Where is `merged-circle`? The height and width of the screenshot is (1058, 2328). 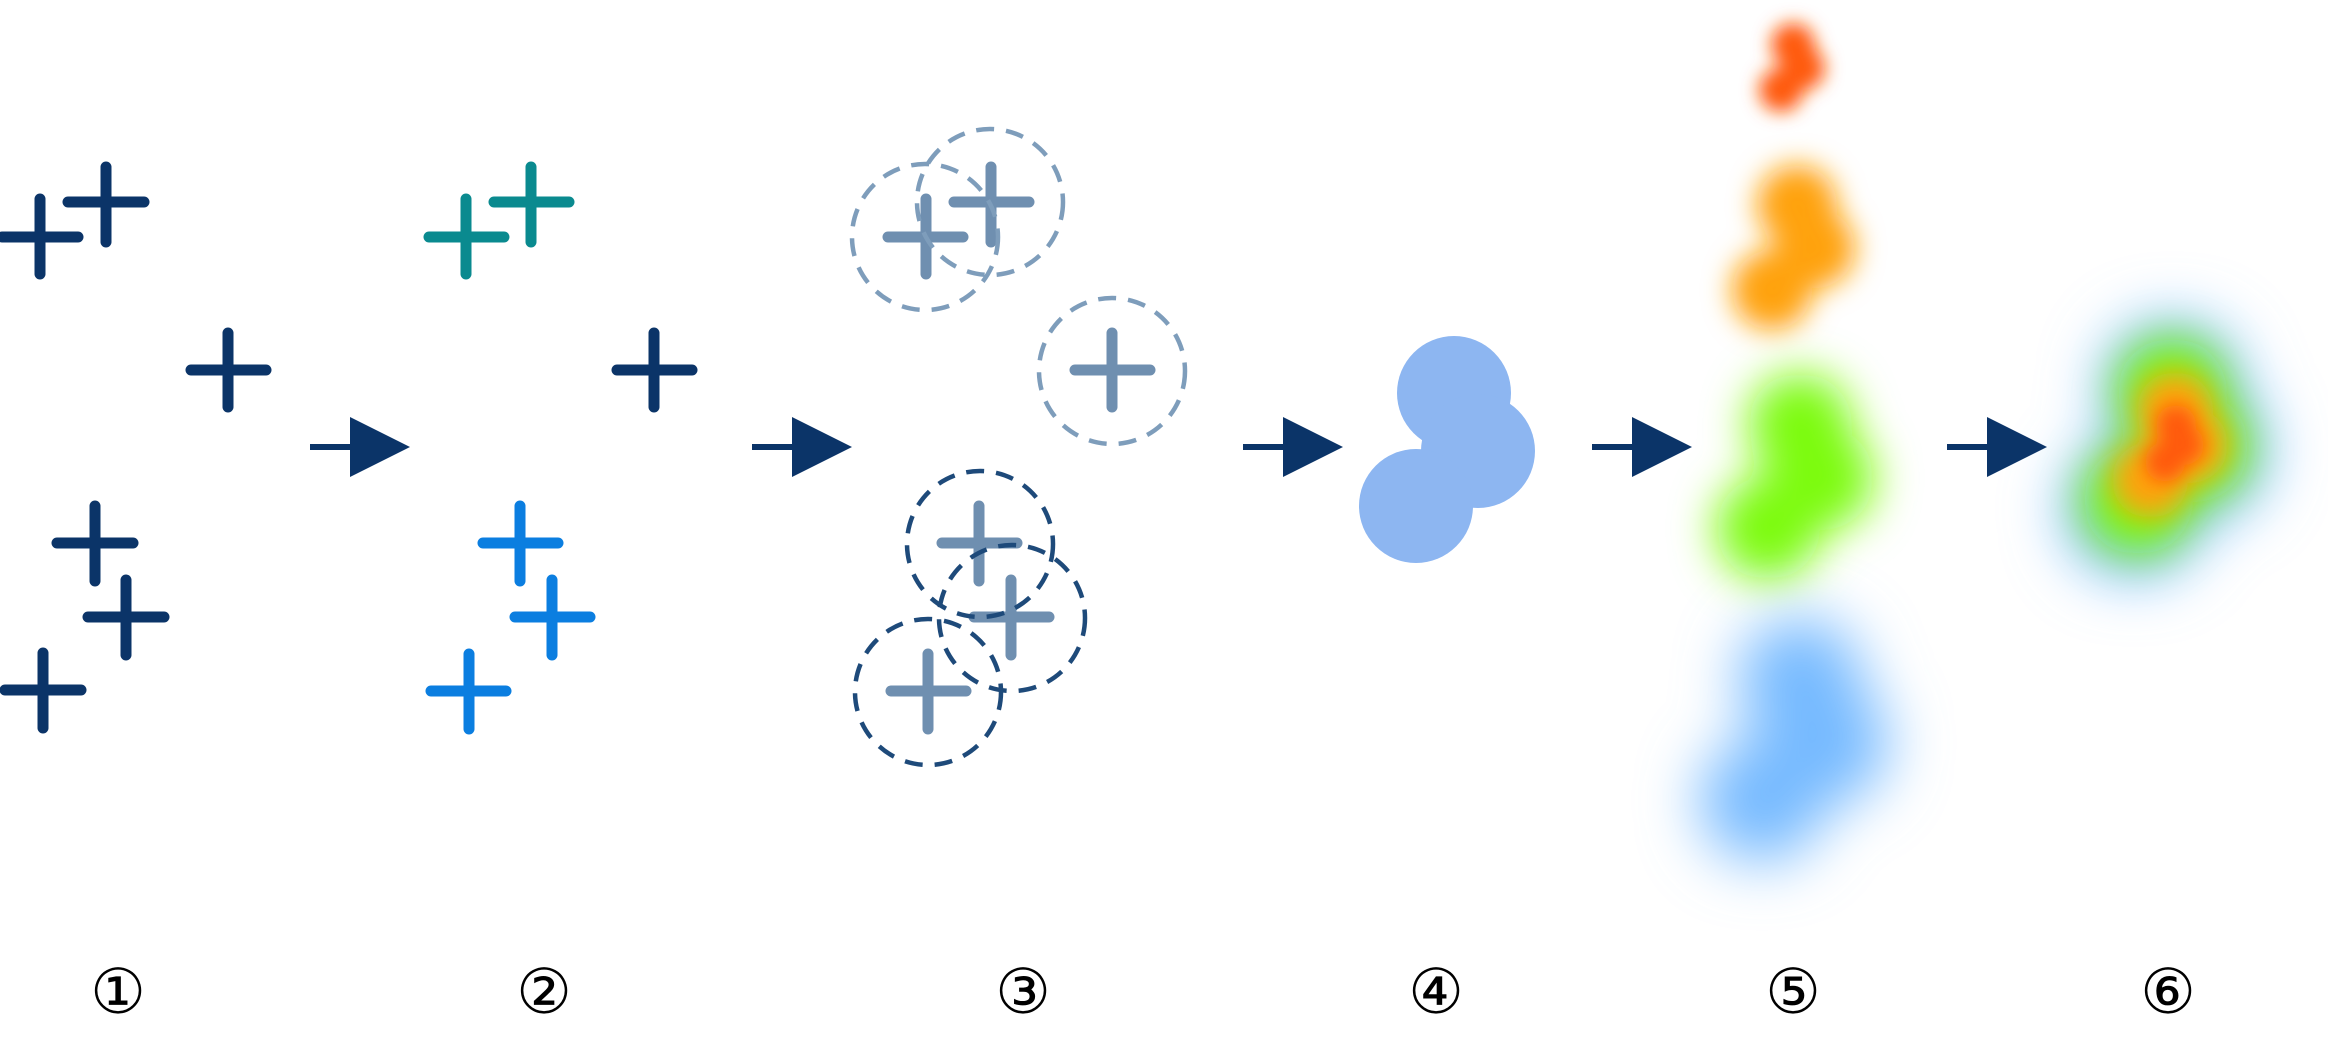 merged-circle is located at coordinates (1416, 506).